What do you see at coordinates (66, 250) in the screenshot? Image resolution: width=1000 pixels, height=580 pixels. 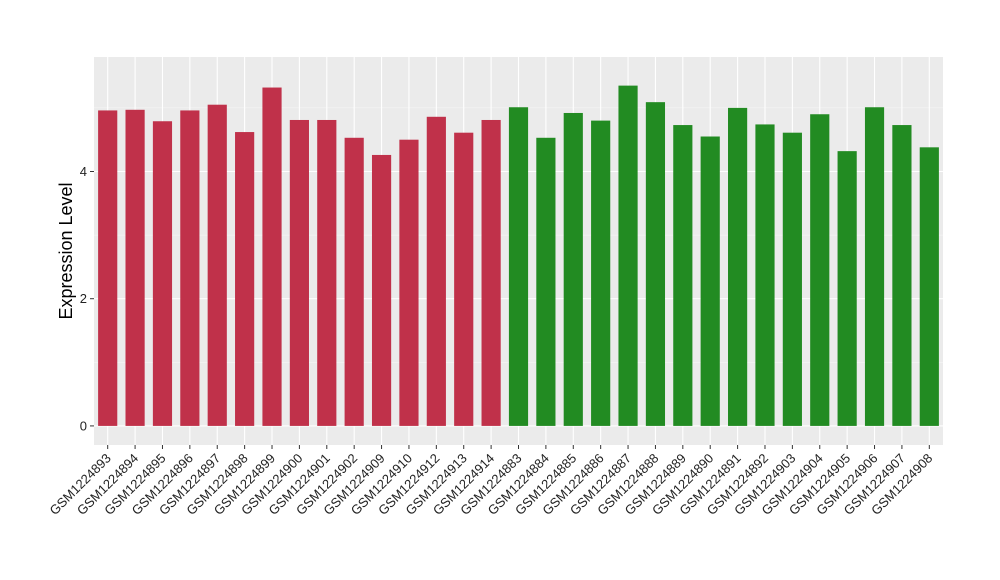 I see `y-axis-title: Expression Level` at bounding box center [66, 250].